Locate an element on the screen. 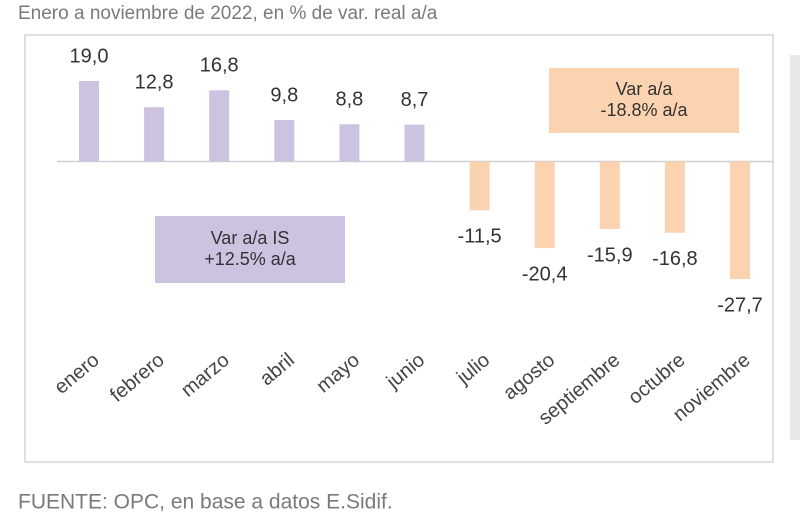  x-tick-label: abril is located at coordinates (277, 369).